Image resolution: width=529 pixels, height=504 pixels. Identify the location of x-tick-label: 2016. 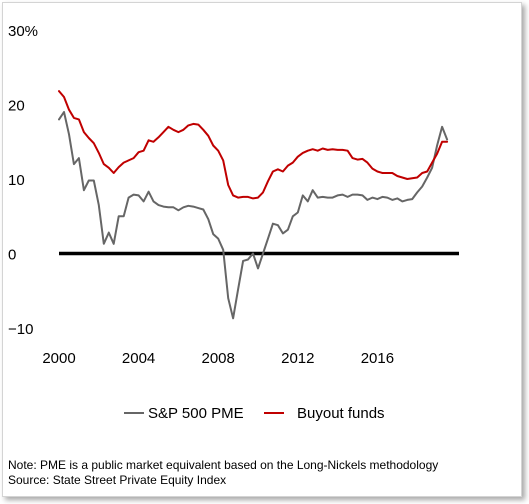
(377, 358).